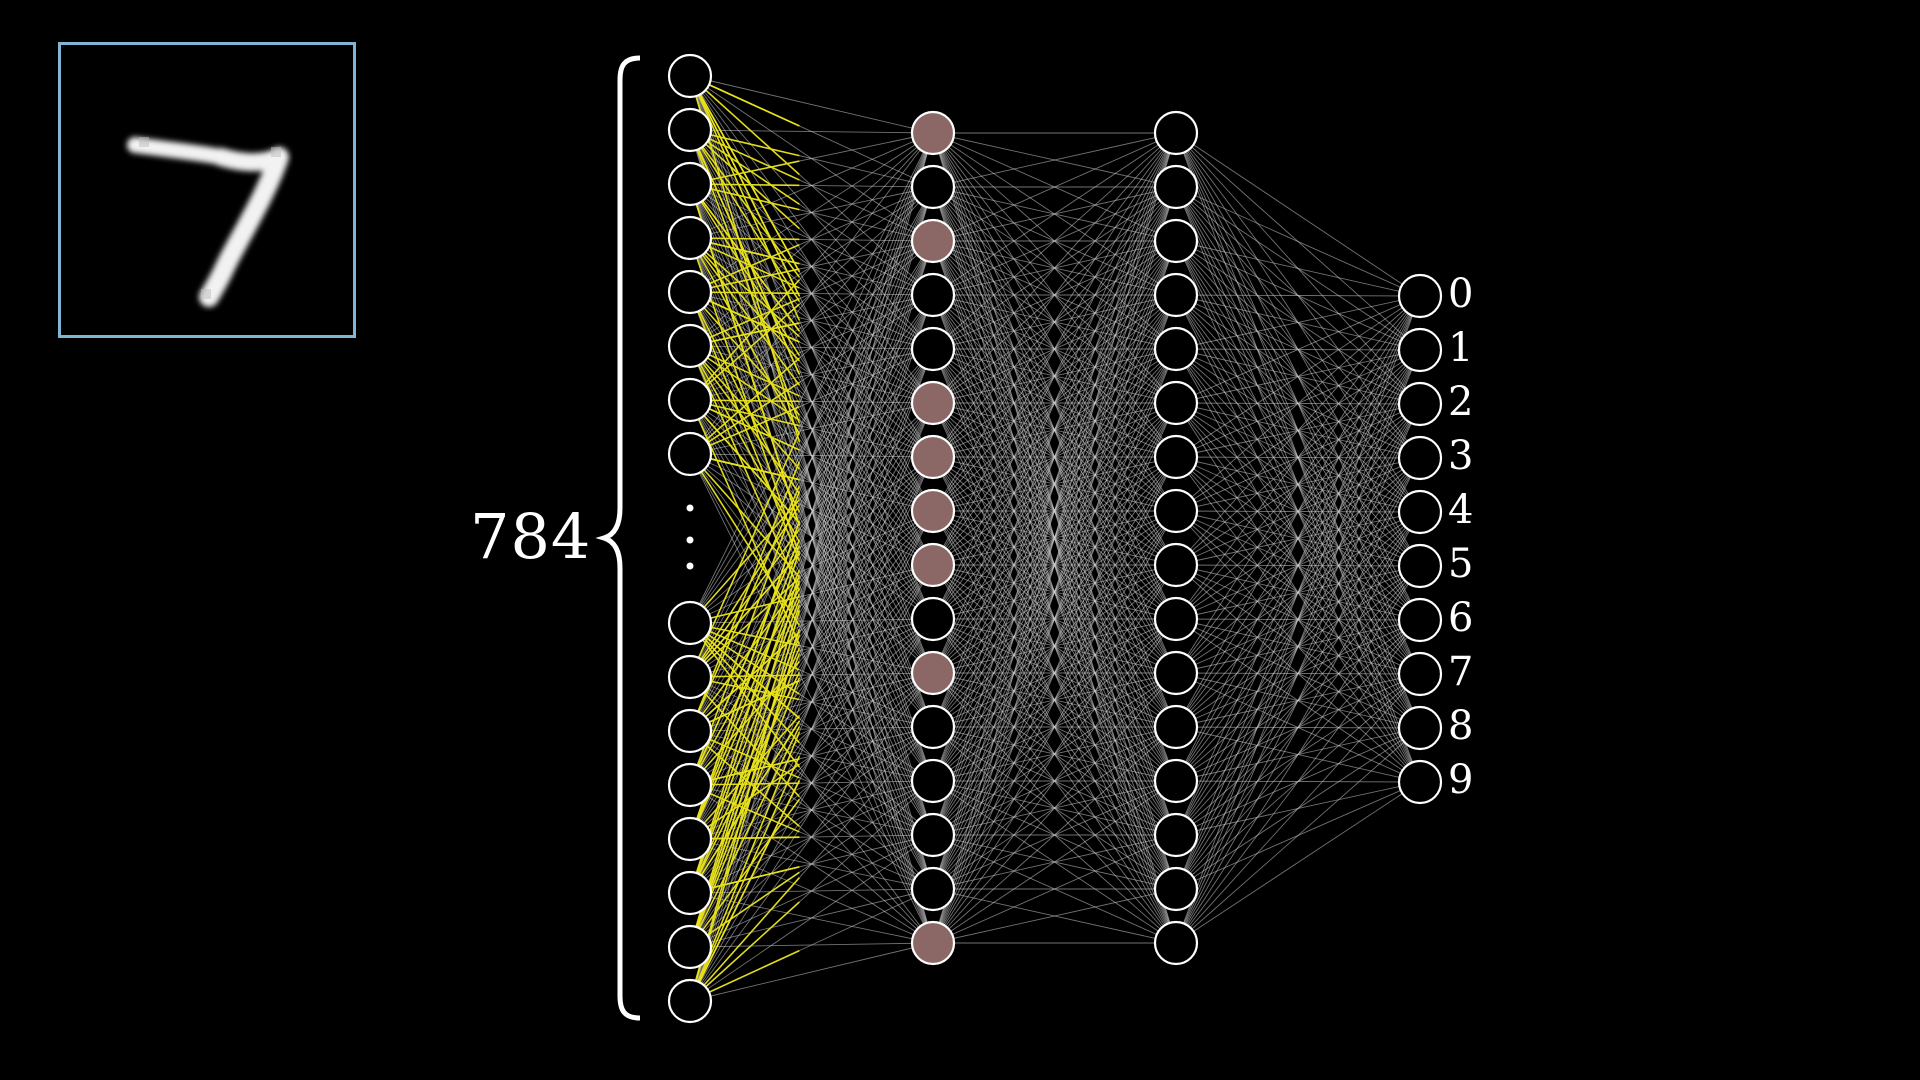  What do you see at coordinates (1461, 348) in the screenshot?
I see `output-label: 1` at bounding box center [1461, 348].